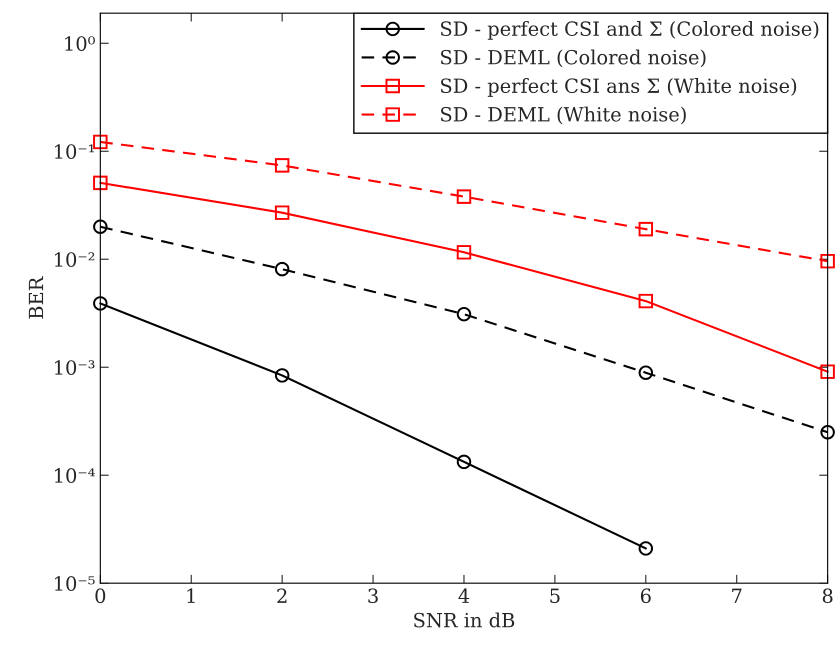 The width and height of the screenshot is (836, 659). What do you see at coordinates (373, 596) in the screenshot?
I see `x-tick-label: 3` at bounding box center [373, 596].